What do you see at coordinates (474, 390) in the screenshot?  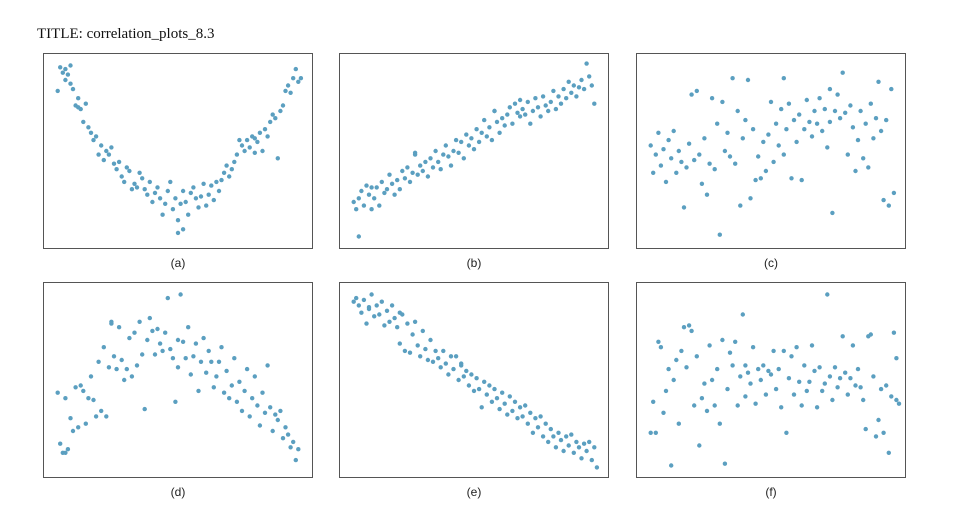 I see `scatter-panel-e: (e)` at bounding box center [474, 390].